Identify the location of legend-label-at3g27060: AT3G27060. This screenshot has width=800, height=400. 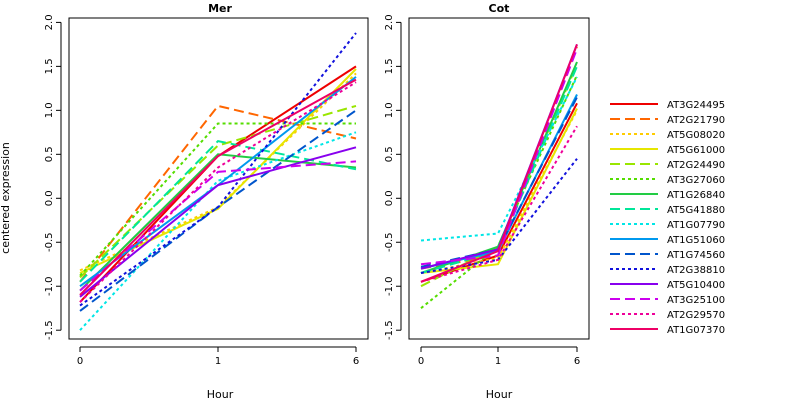
(696, 180).